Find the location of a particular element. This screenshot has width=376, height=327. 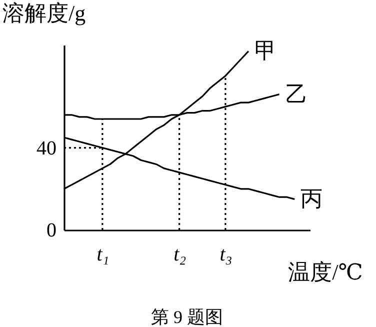

x-tick-label: t₃ is located at coordinates (226, 255).